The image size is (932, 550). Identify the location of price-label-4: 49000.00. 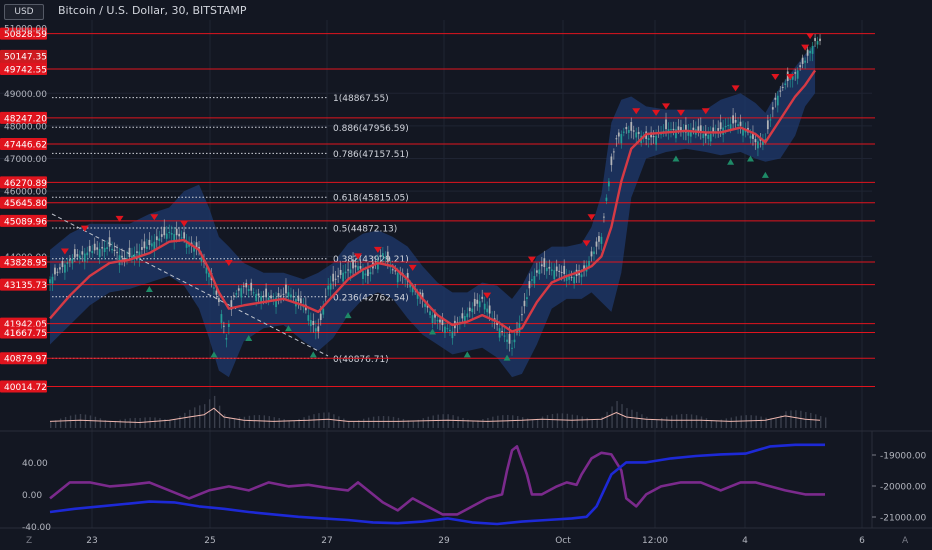
(25, 95).